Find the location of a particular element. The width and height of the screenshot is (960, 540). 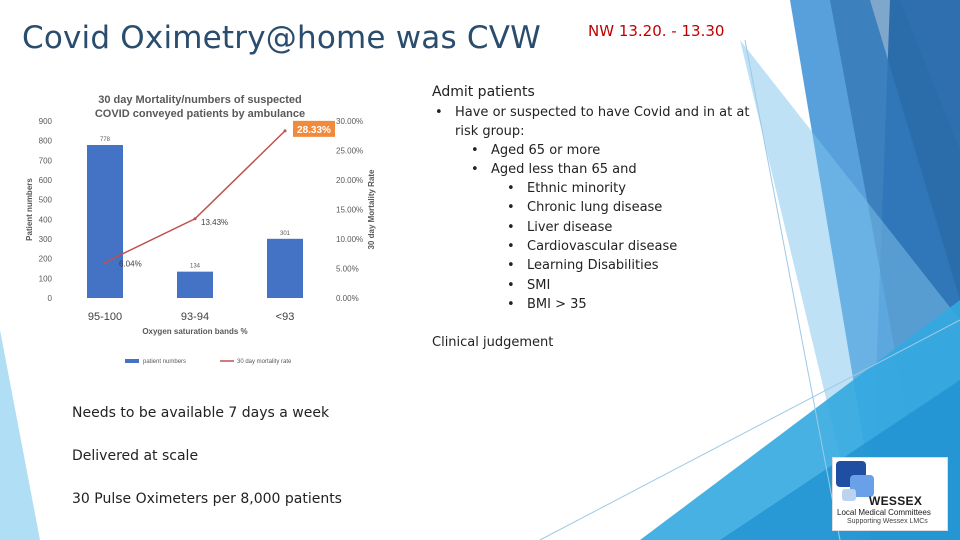

highlight-label-box is located at coordinates (314, 128).